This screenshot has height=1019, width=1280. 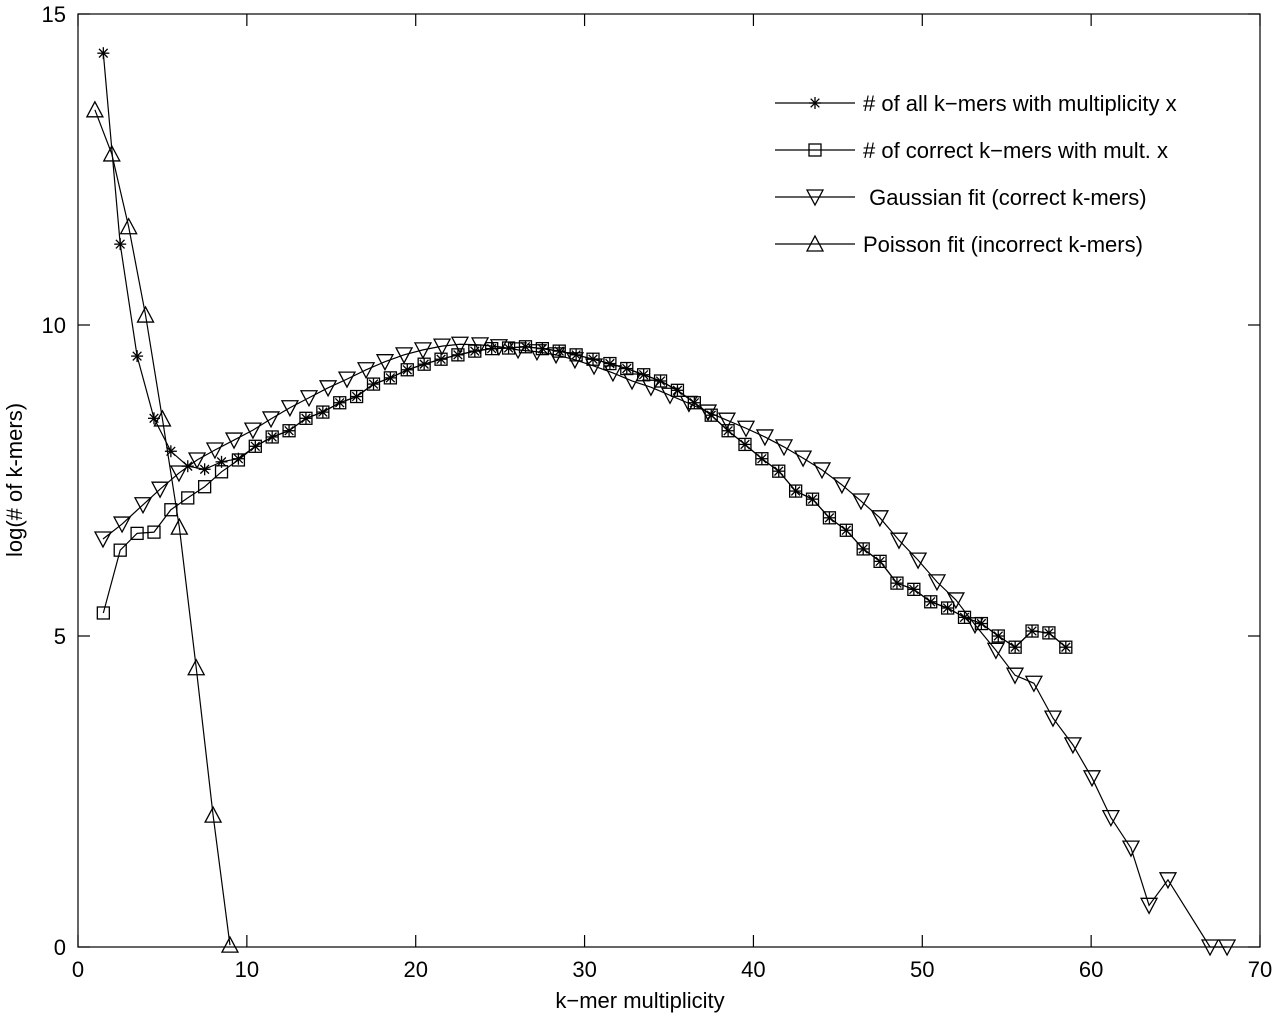 I want to click on legend-label: Gaussian fit (correct k-mers), so click(x=1005, y=197).